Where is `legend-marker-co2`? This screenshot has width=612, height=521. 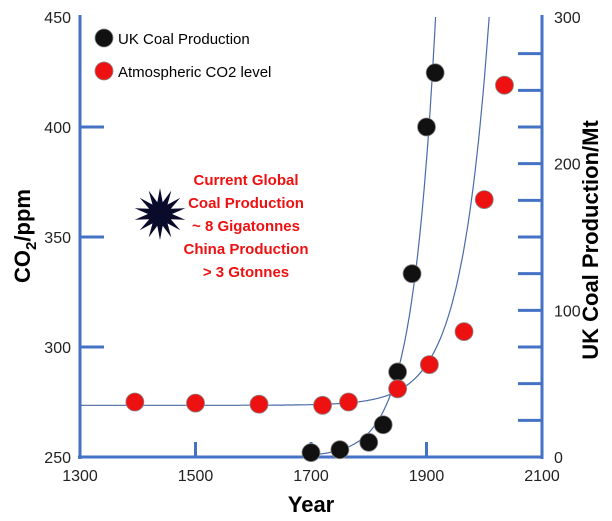 legend-marker-co2 is located at coordinates (104, 71).